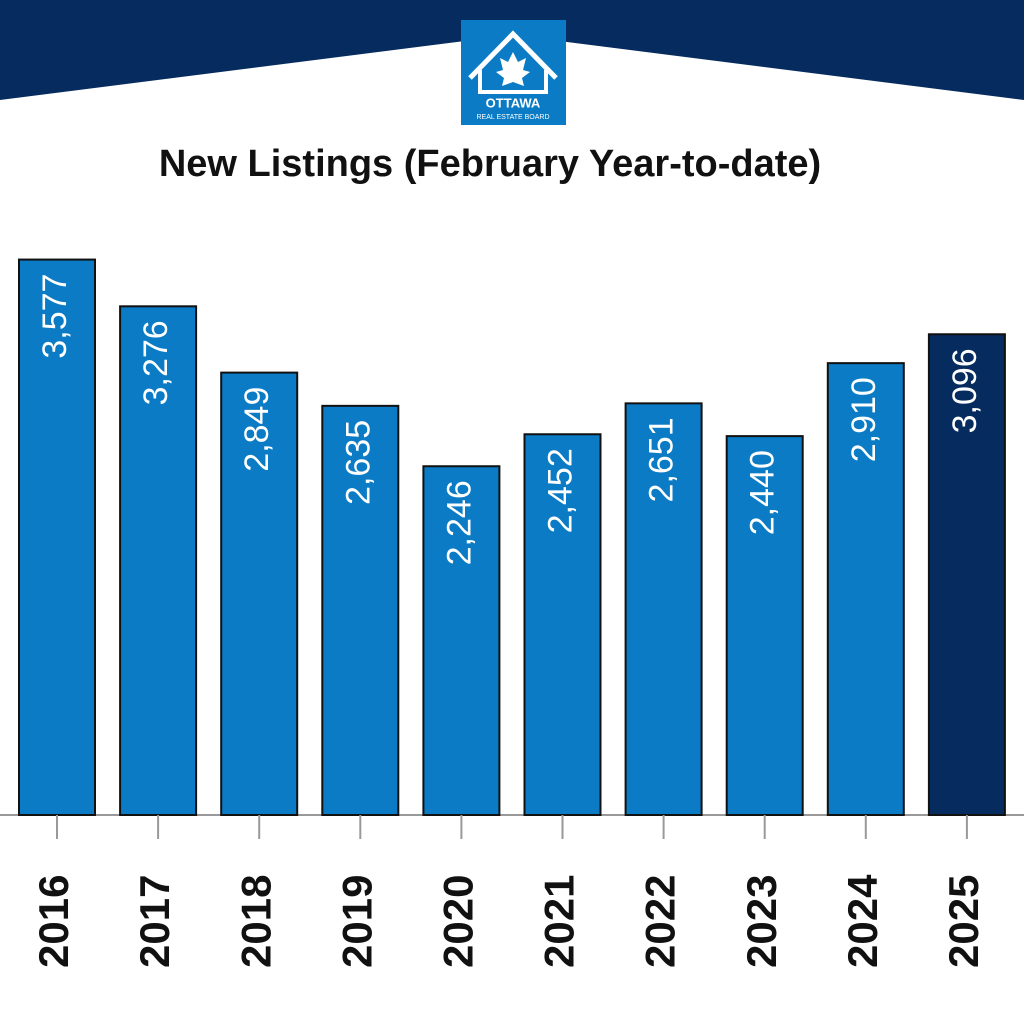 The image size is (1024, 1024). I want to click on logo-house, so click(513, 82).